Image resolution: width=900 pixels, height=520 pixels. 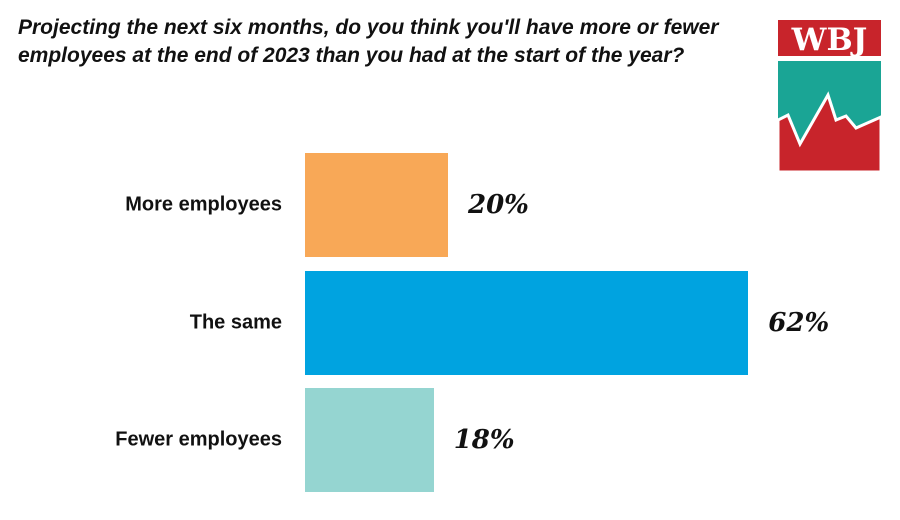 What do you see at coordinates (829, 131) in the screenshot?
I see `logo-chart-line` at bounding box center [829, 131].